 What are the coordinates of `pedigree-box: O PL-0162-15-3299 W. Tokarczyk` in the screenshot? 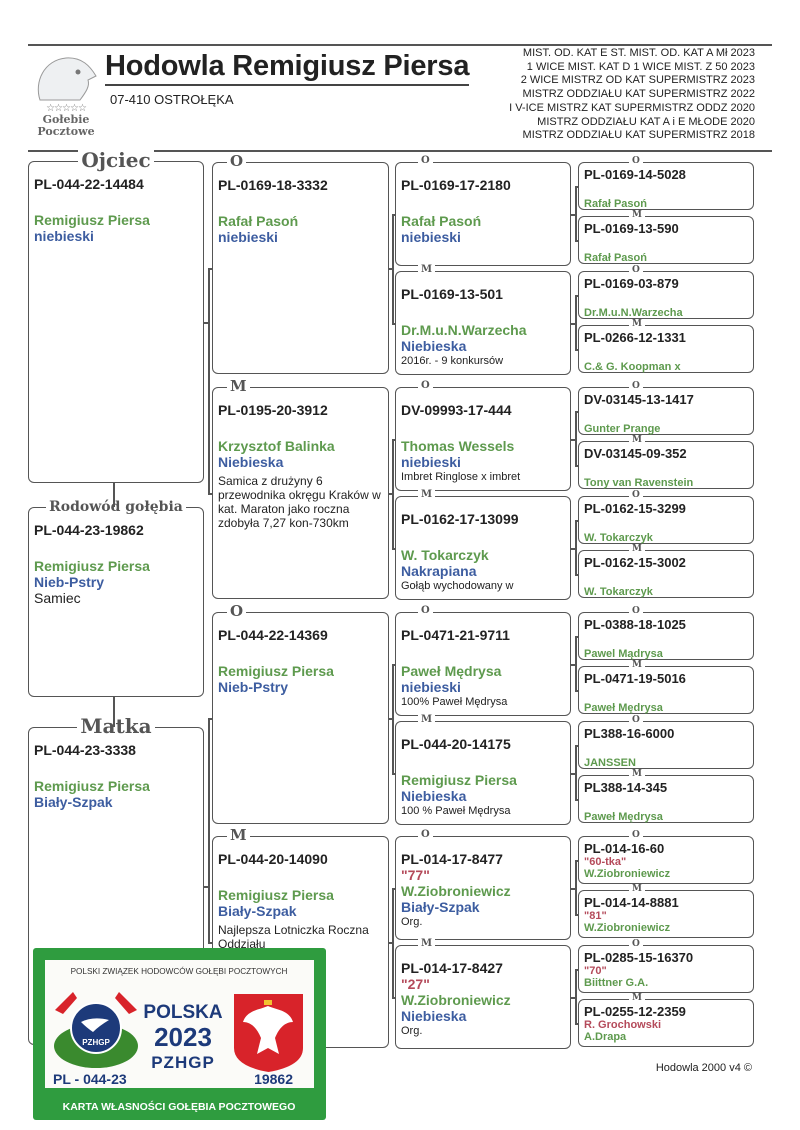 It's located at (666, 517).